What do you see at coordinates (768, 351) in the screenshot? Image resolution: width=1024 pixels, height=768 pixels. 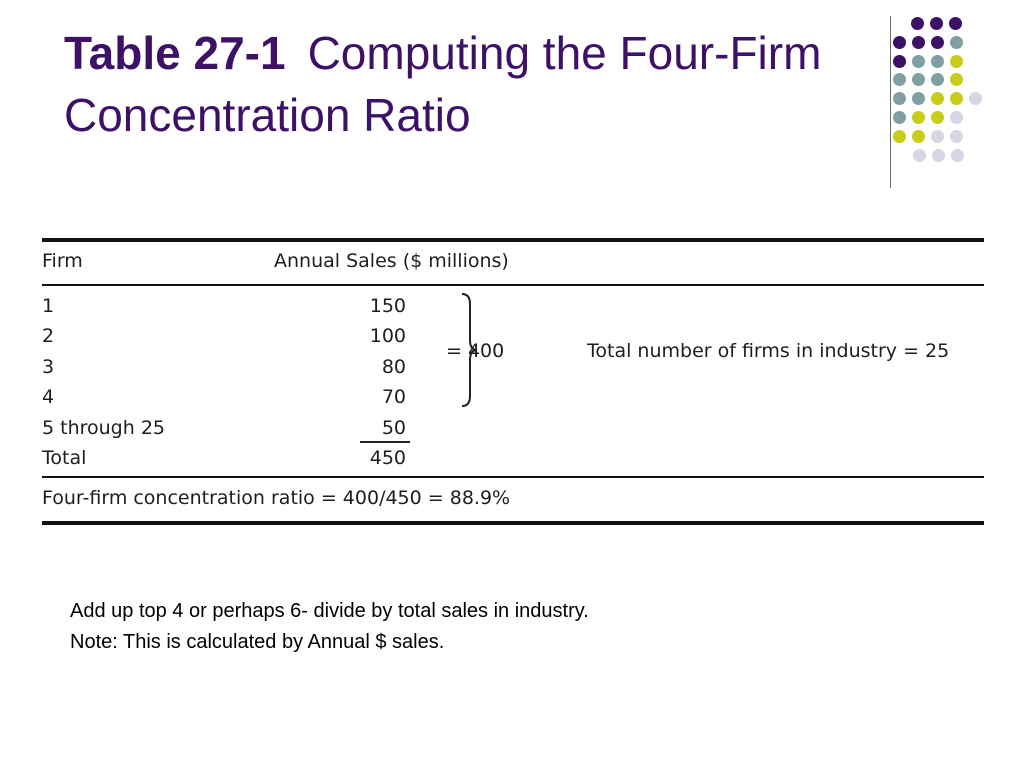 I see `total-firms-note: Total number of firms in industry = 25` at bounding box center [768, 351].